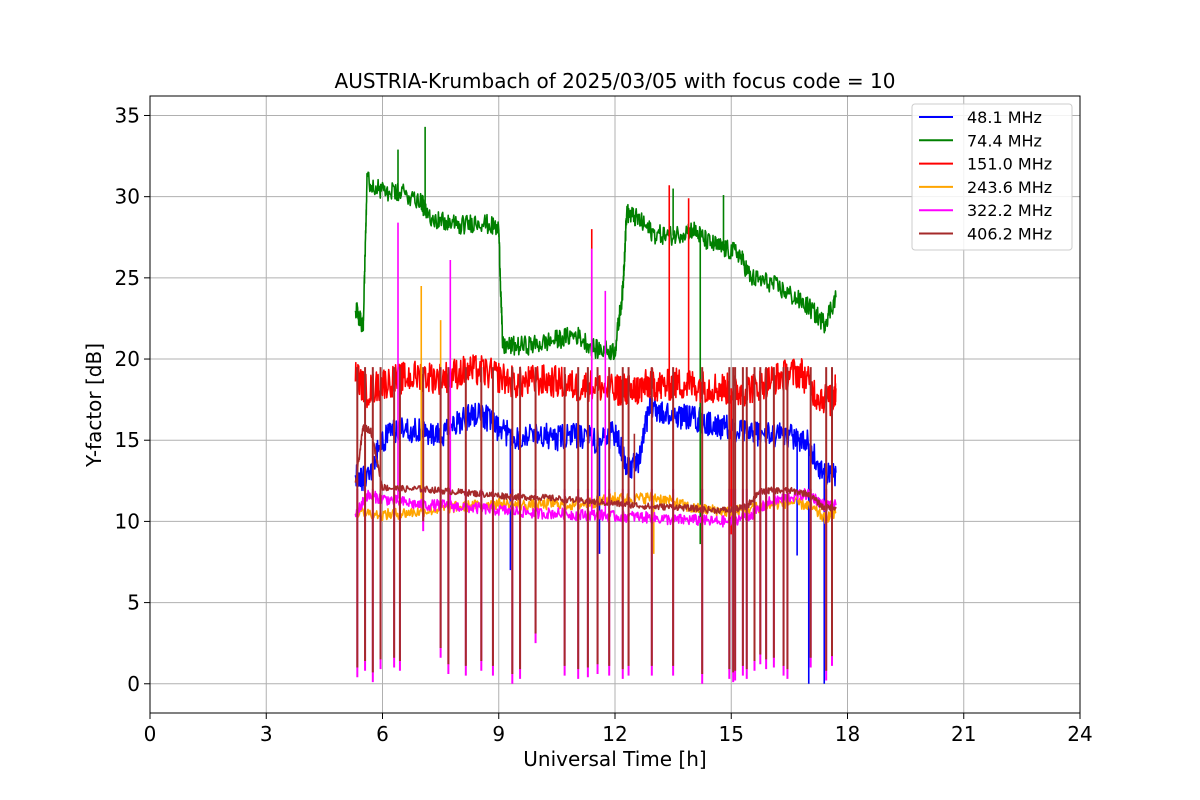 The width and height of the screenshot is (1200, 800). I want to click on legend-label: 151.0 MHz, so click(1009, 164).